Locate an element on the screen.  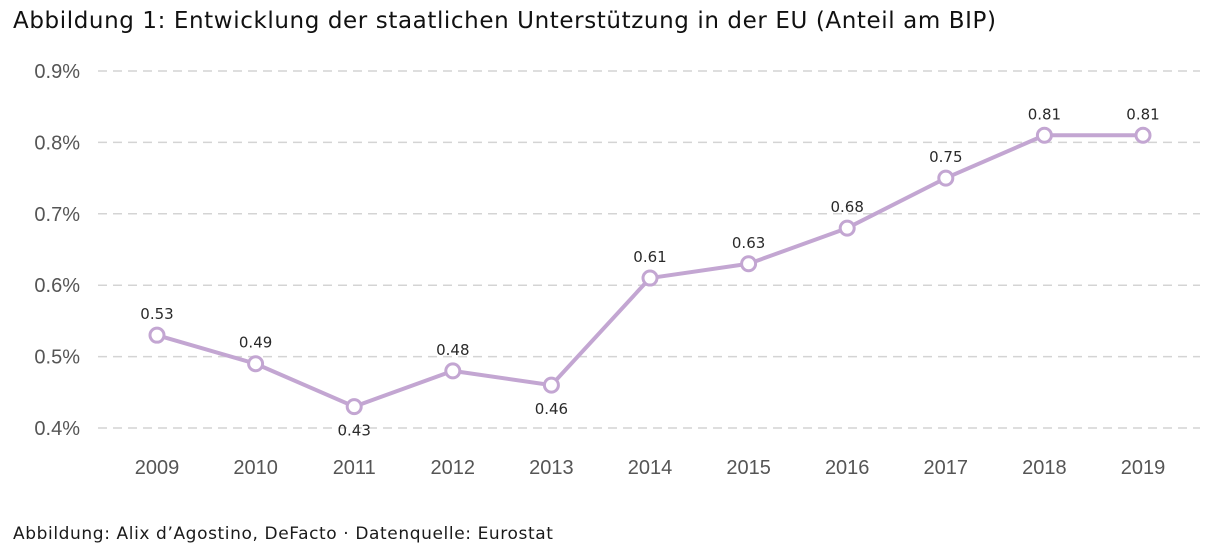
x-tick-label: 2012 is located at coordinates (453, 468).